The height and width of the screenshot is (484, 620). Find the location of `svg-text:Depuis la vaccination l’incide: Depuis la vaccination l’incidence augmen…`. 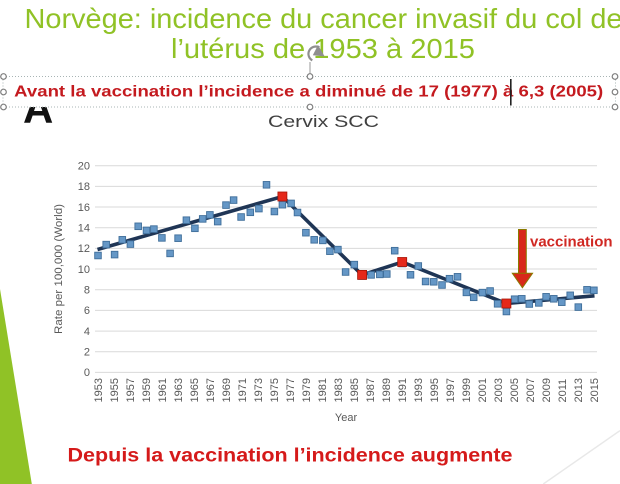

svg-text:Depuis la vaccination l’incide: Depuis la vaccination l’incidence augmen… is located at coordinates (290, 456).